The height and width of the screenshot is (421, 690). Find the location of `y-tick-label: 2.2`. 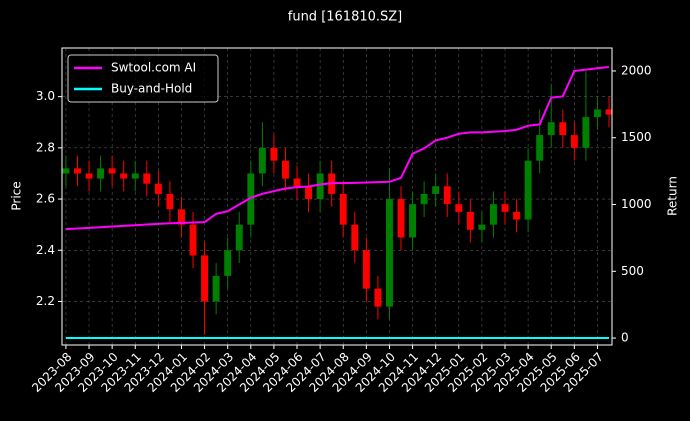

y-tick-label: 2.2 is located at coordinates (45, 301).